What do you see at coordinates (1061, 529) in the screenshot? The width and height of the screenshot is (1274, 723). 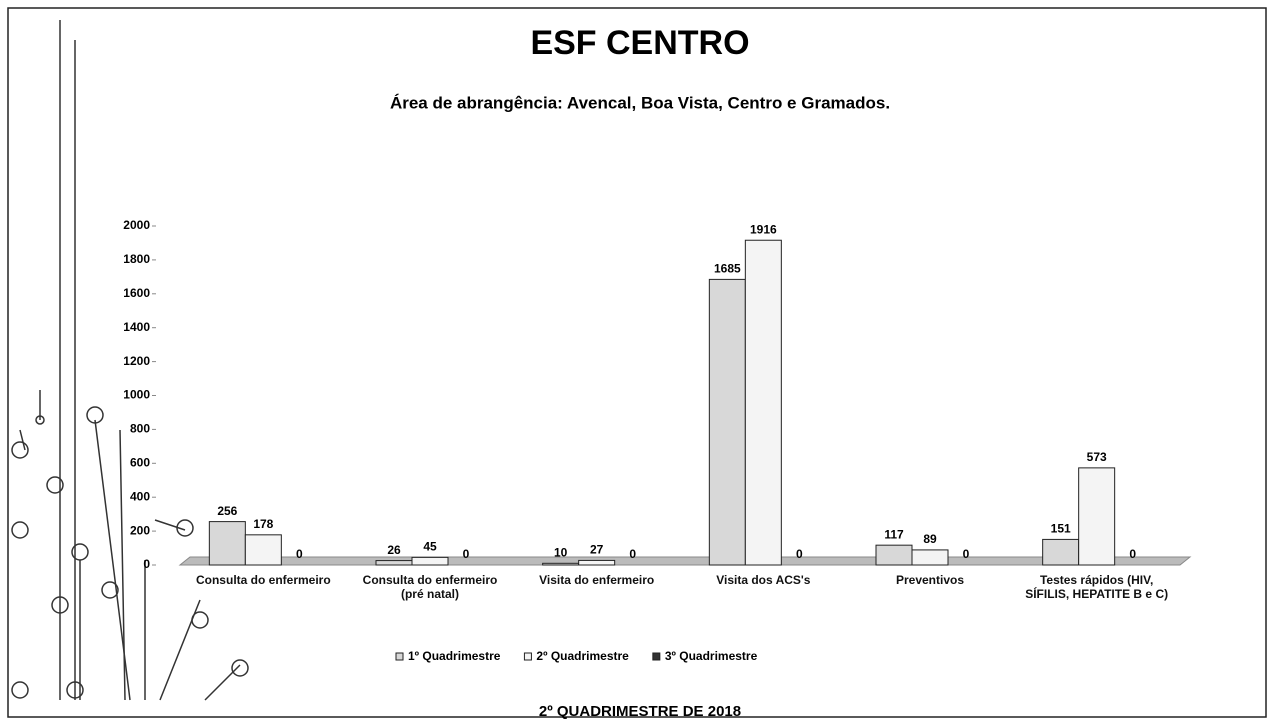 I see `value-label: 151` at bounding box center [1061, 529].